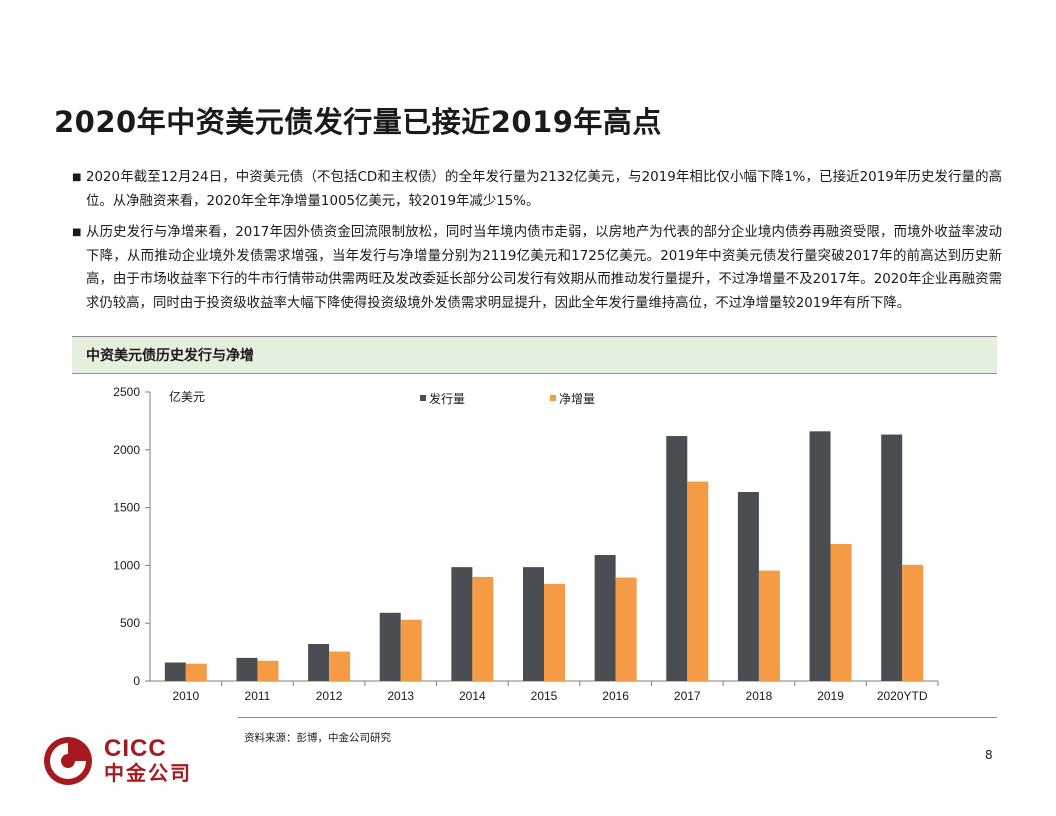  What do you see at coordinates (187, 396) in the screenshot?
I see `y-axis-unit-label: 亿美元` at bounding box center [187, 396].